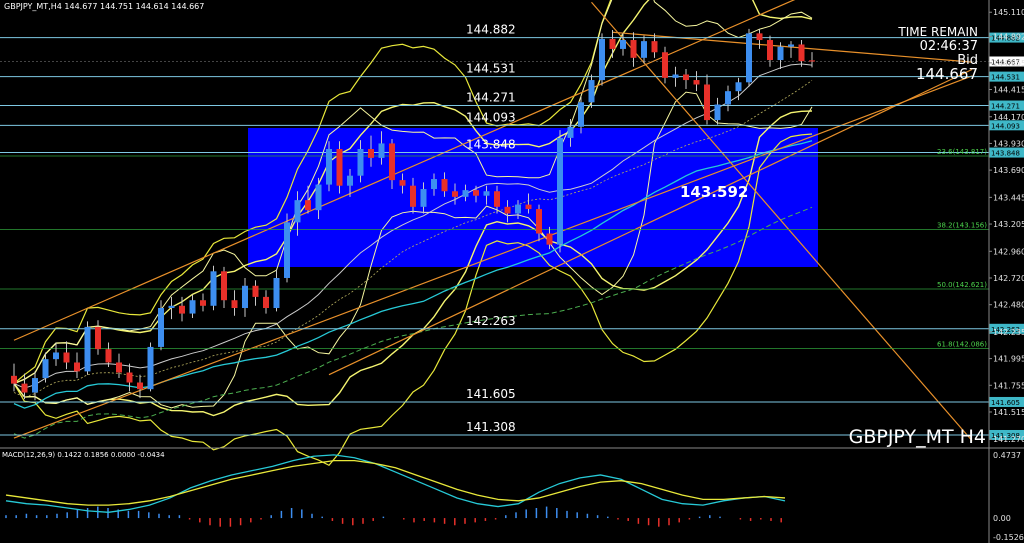 The width and height of the screenshot is (1024, 543). I want to click on info-bid-label: Bid, so click(967, 60).